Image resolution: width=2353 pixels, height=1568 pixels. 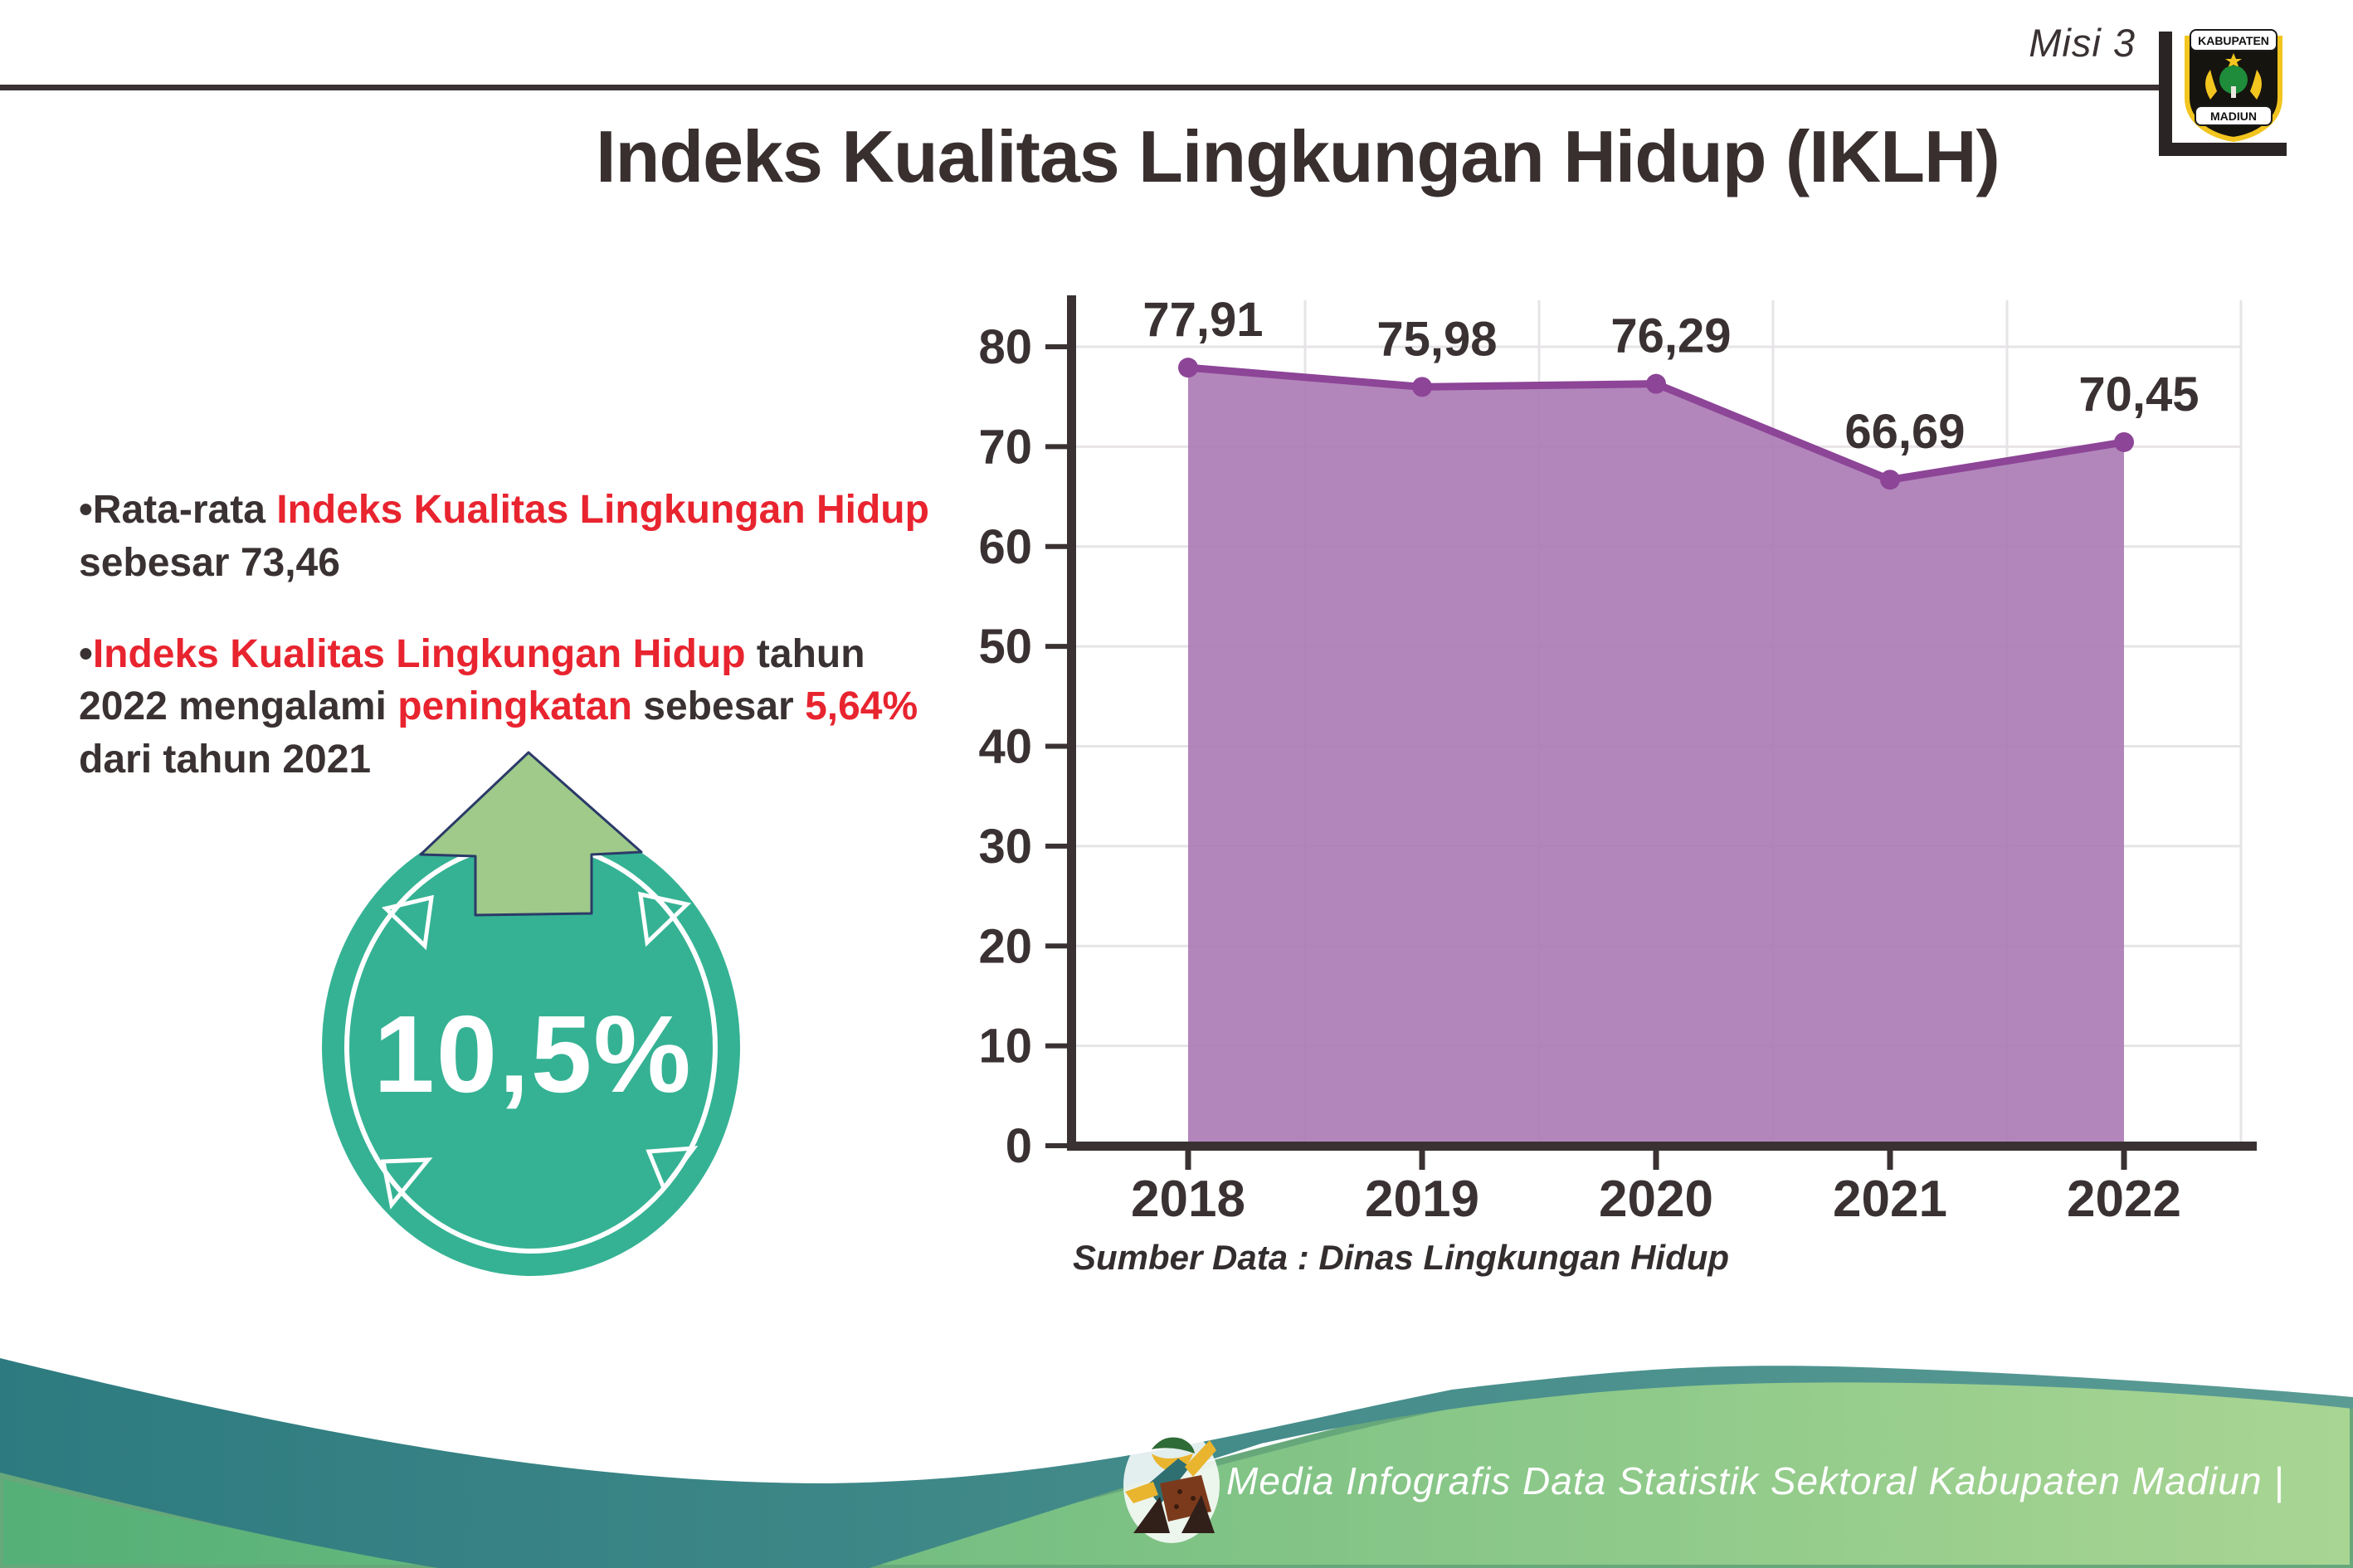 I want to click on x-tick-label: 2020, so click(x=1656, y=1199).